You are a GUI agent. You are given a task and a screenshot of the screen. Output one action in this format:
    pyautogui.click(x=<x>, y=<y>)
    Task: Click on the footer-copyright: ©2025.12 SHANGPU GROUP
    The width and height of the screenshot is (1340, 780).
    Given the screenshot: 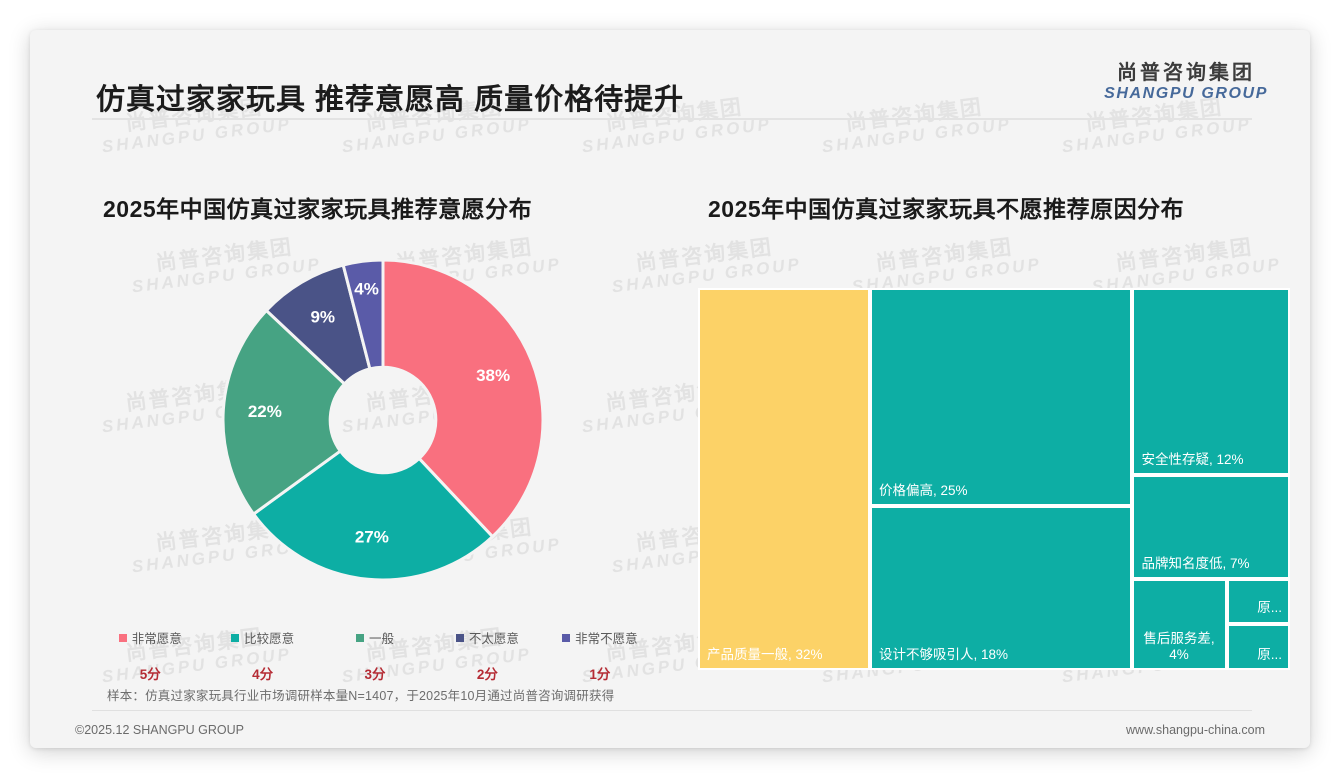 What is the action you would take?
    pyautogui.click(x=159, y=730)
    